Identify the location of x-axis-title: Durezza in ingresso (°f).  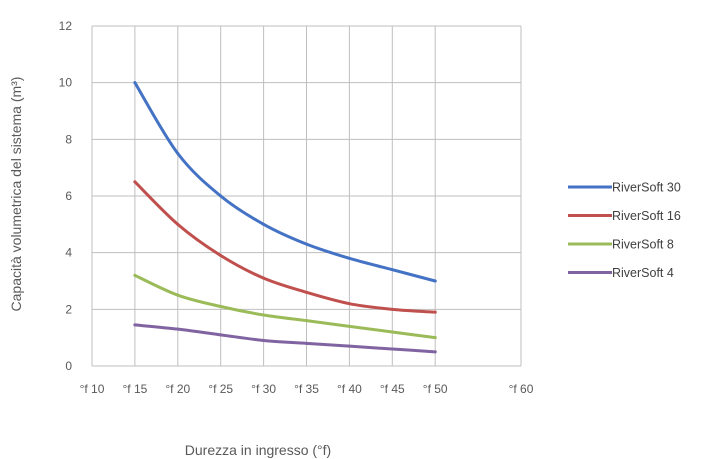
(258, 450).